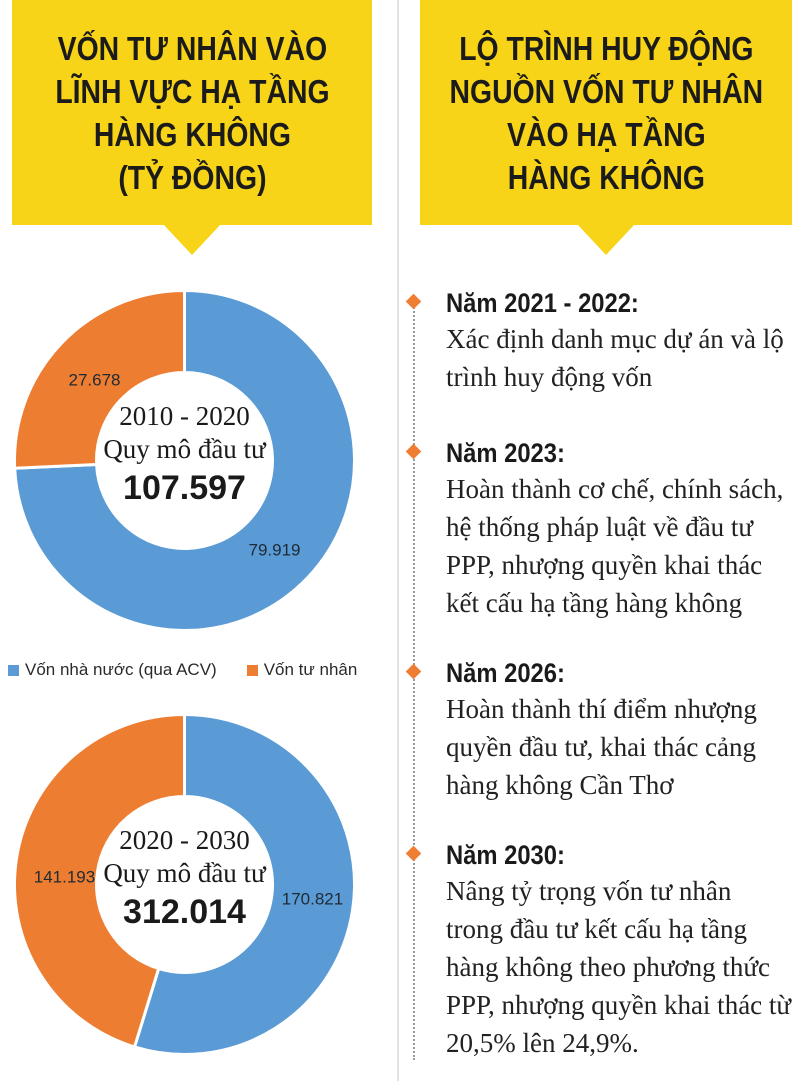 This screenshot has width=800, height=1081. I want to click on timeline-year: Năm 2021 - 2022:, so click(542, 303).